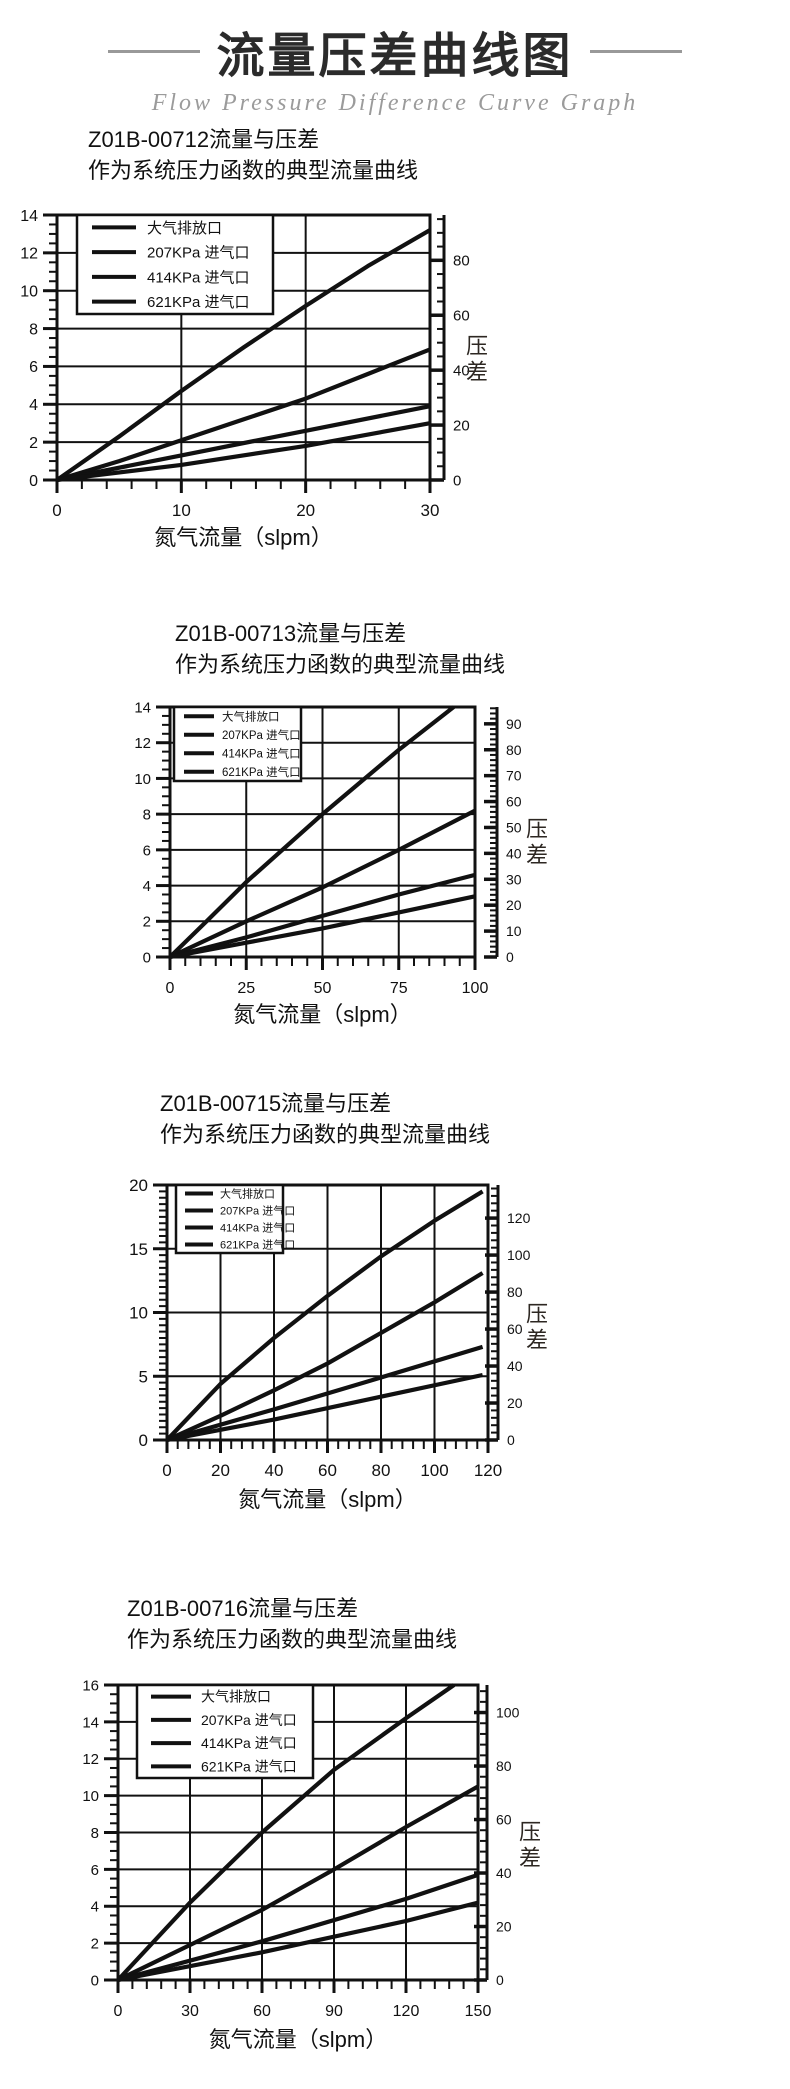 The width and height of the screenshot is (790, 2089). I want to click on svg-text: 75, so click(399, 988).